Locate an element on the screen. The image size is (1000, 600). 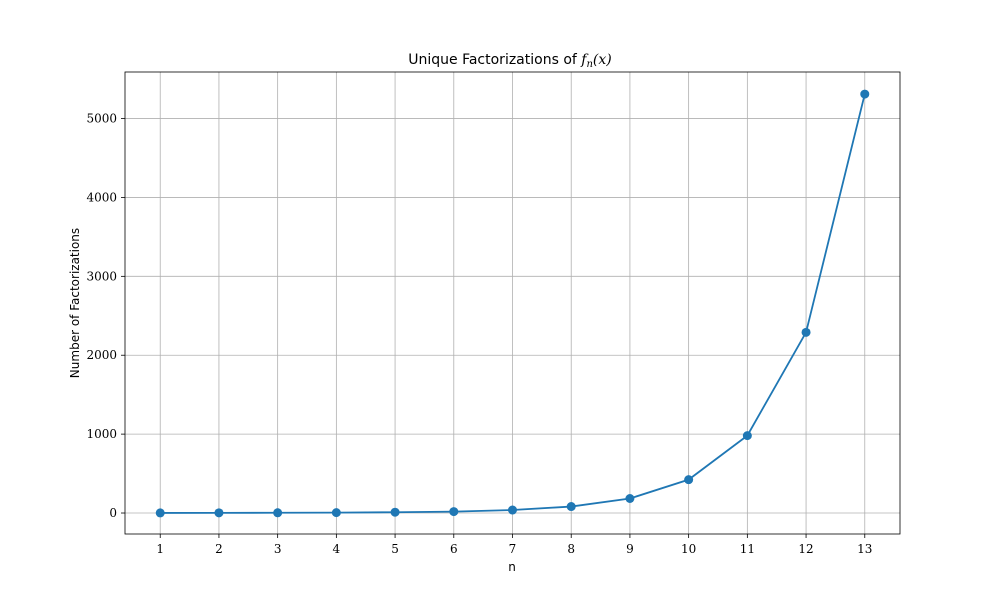
chart-title: Unique Factorizations of fn(x) is located at coordinates (509, 61).